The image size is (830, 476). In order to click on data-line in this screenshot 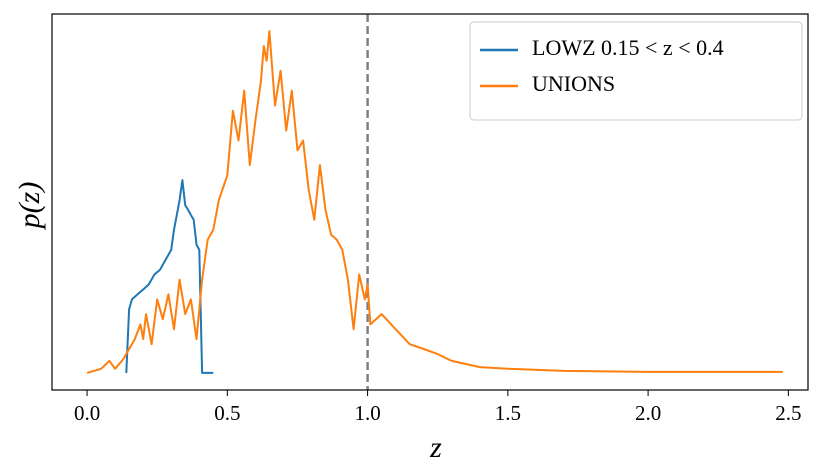, I will do `click(169, 276)`.